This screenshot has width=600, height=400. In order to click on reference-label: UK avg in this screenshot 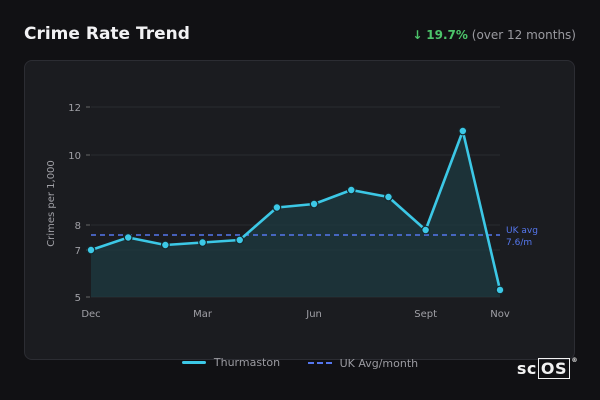, I will do `click(522, 231)`.